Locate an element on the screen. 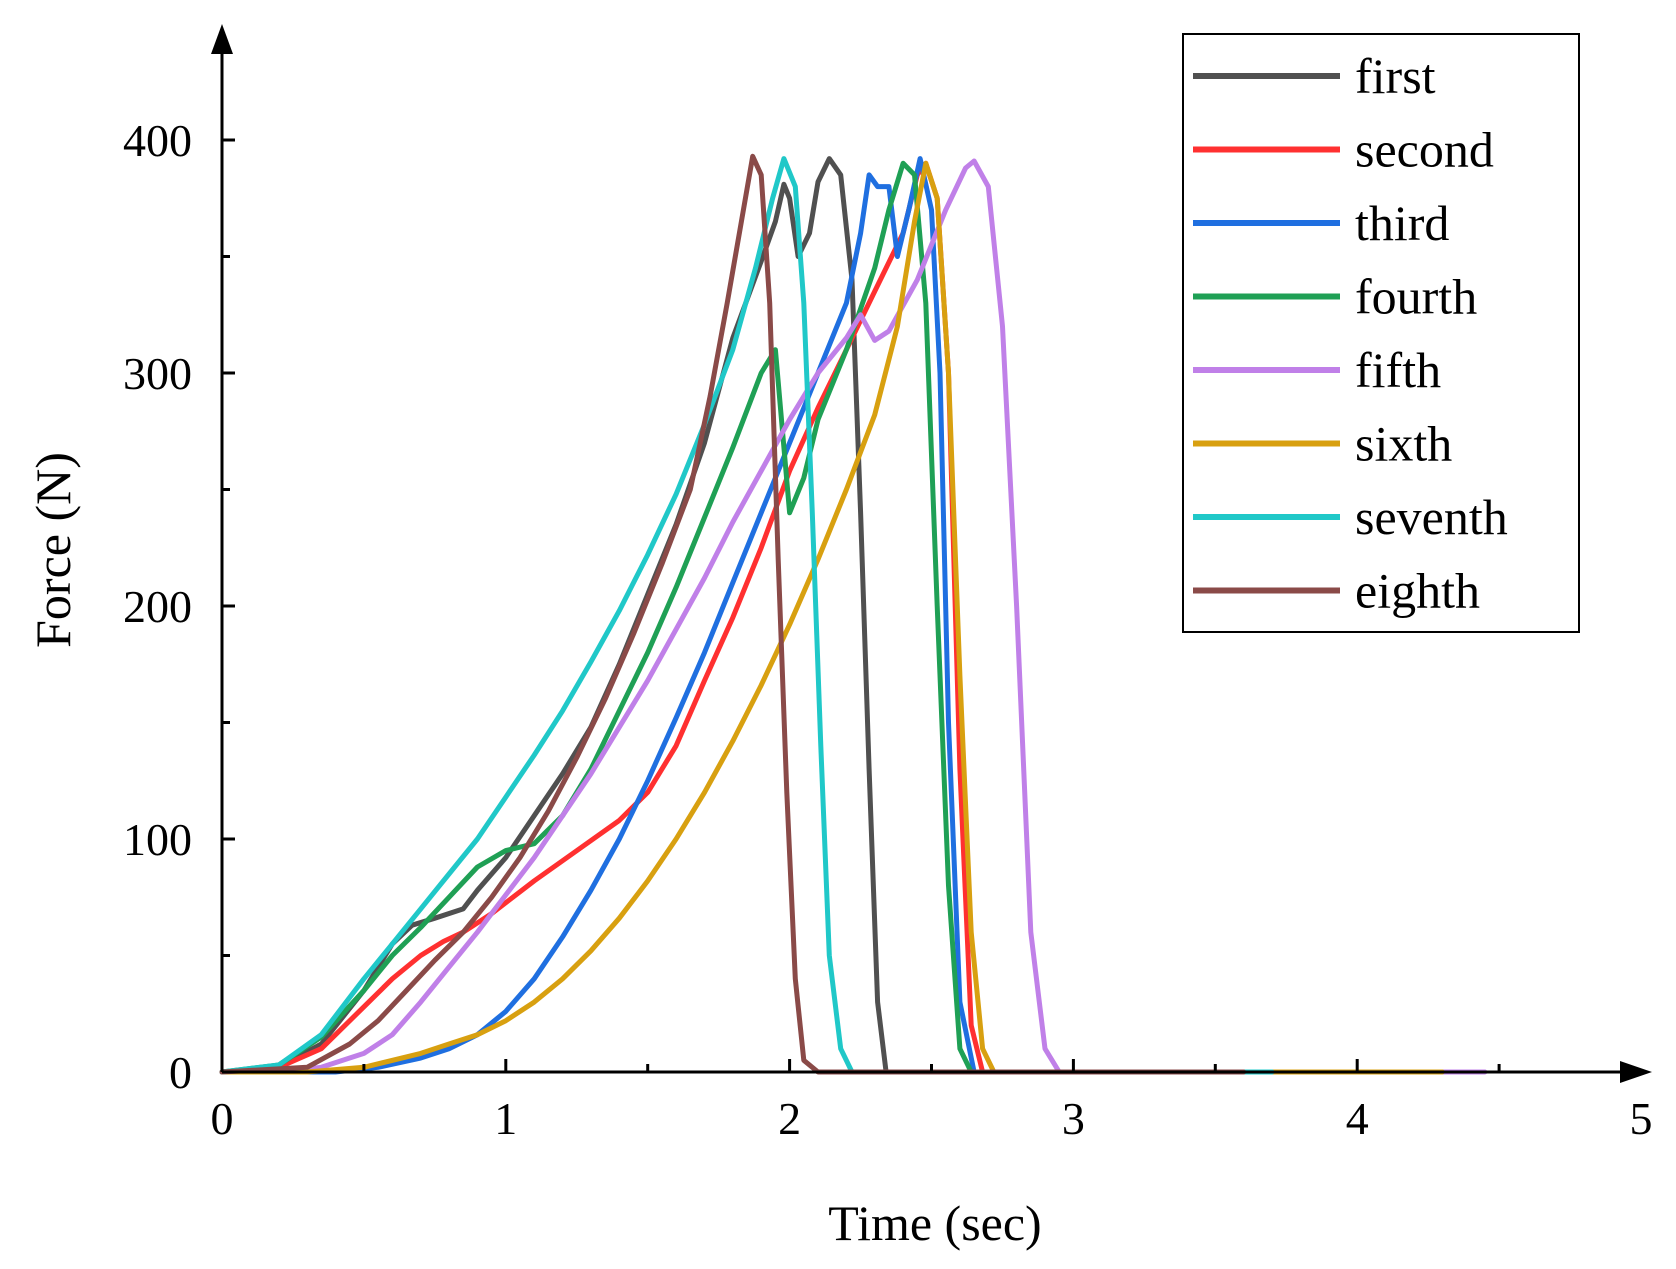  legend-label-sixth: sixth is located at coordinates (1403, 444).